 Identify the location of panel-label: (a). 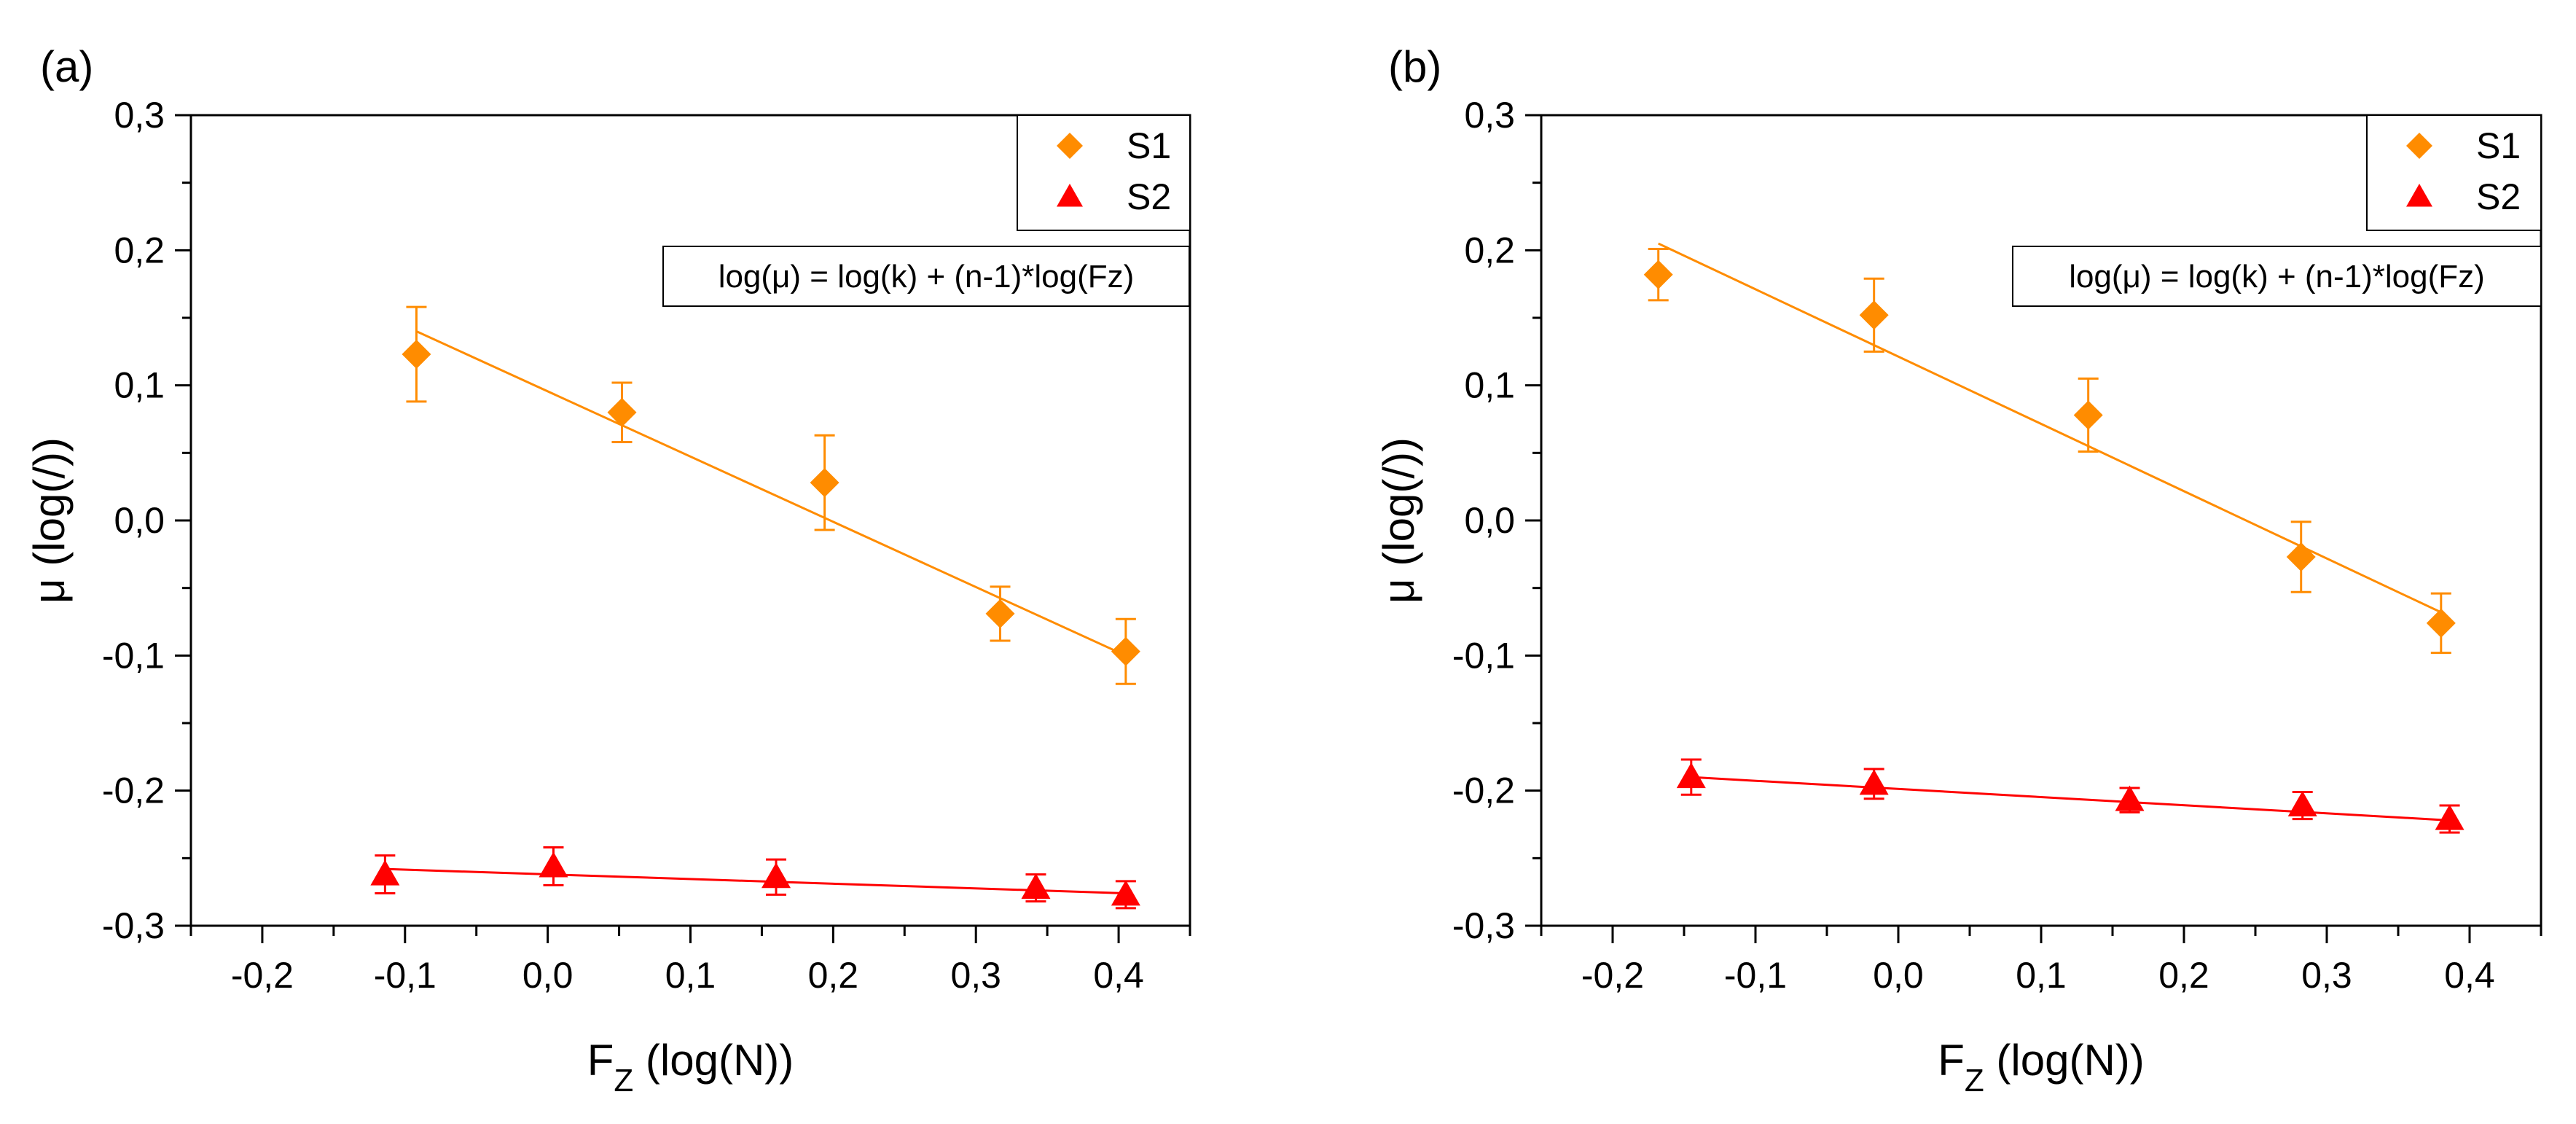
(66, 66).